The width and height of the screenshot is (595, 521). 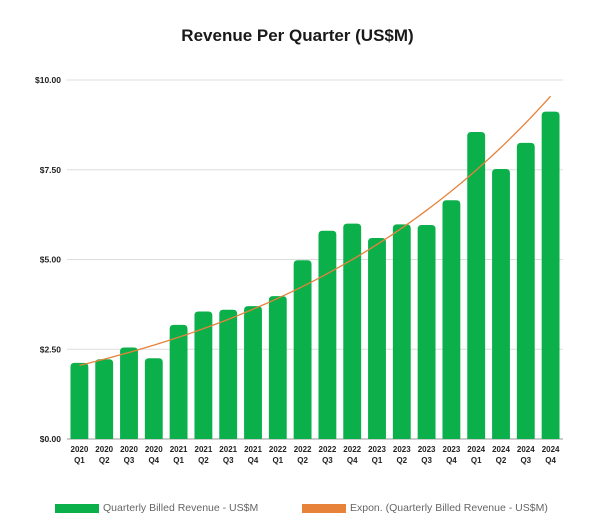 I want to click on y-axis-tick-labels: $0.00 $2.50 $5.00 $7.50 $10.00, so click(x=48, y=259).